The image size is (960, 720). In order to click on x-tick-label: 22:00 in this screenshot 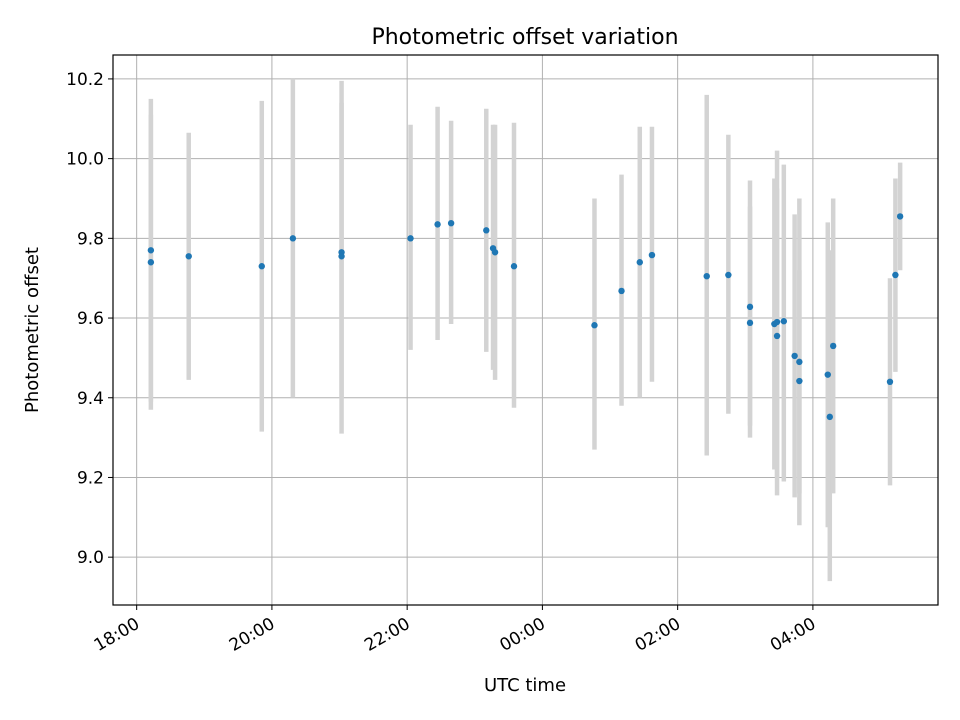, I will do `click(387, 635)`.